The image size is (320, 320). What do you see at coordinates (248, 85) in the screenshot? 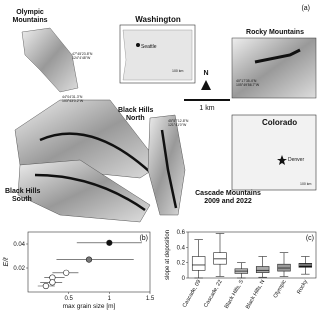
I see `coords: 105°49'56.7"W` at bounding box center [248, 85].